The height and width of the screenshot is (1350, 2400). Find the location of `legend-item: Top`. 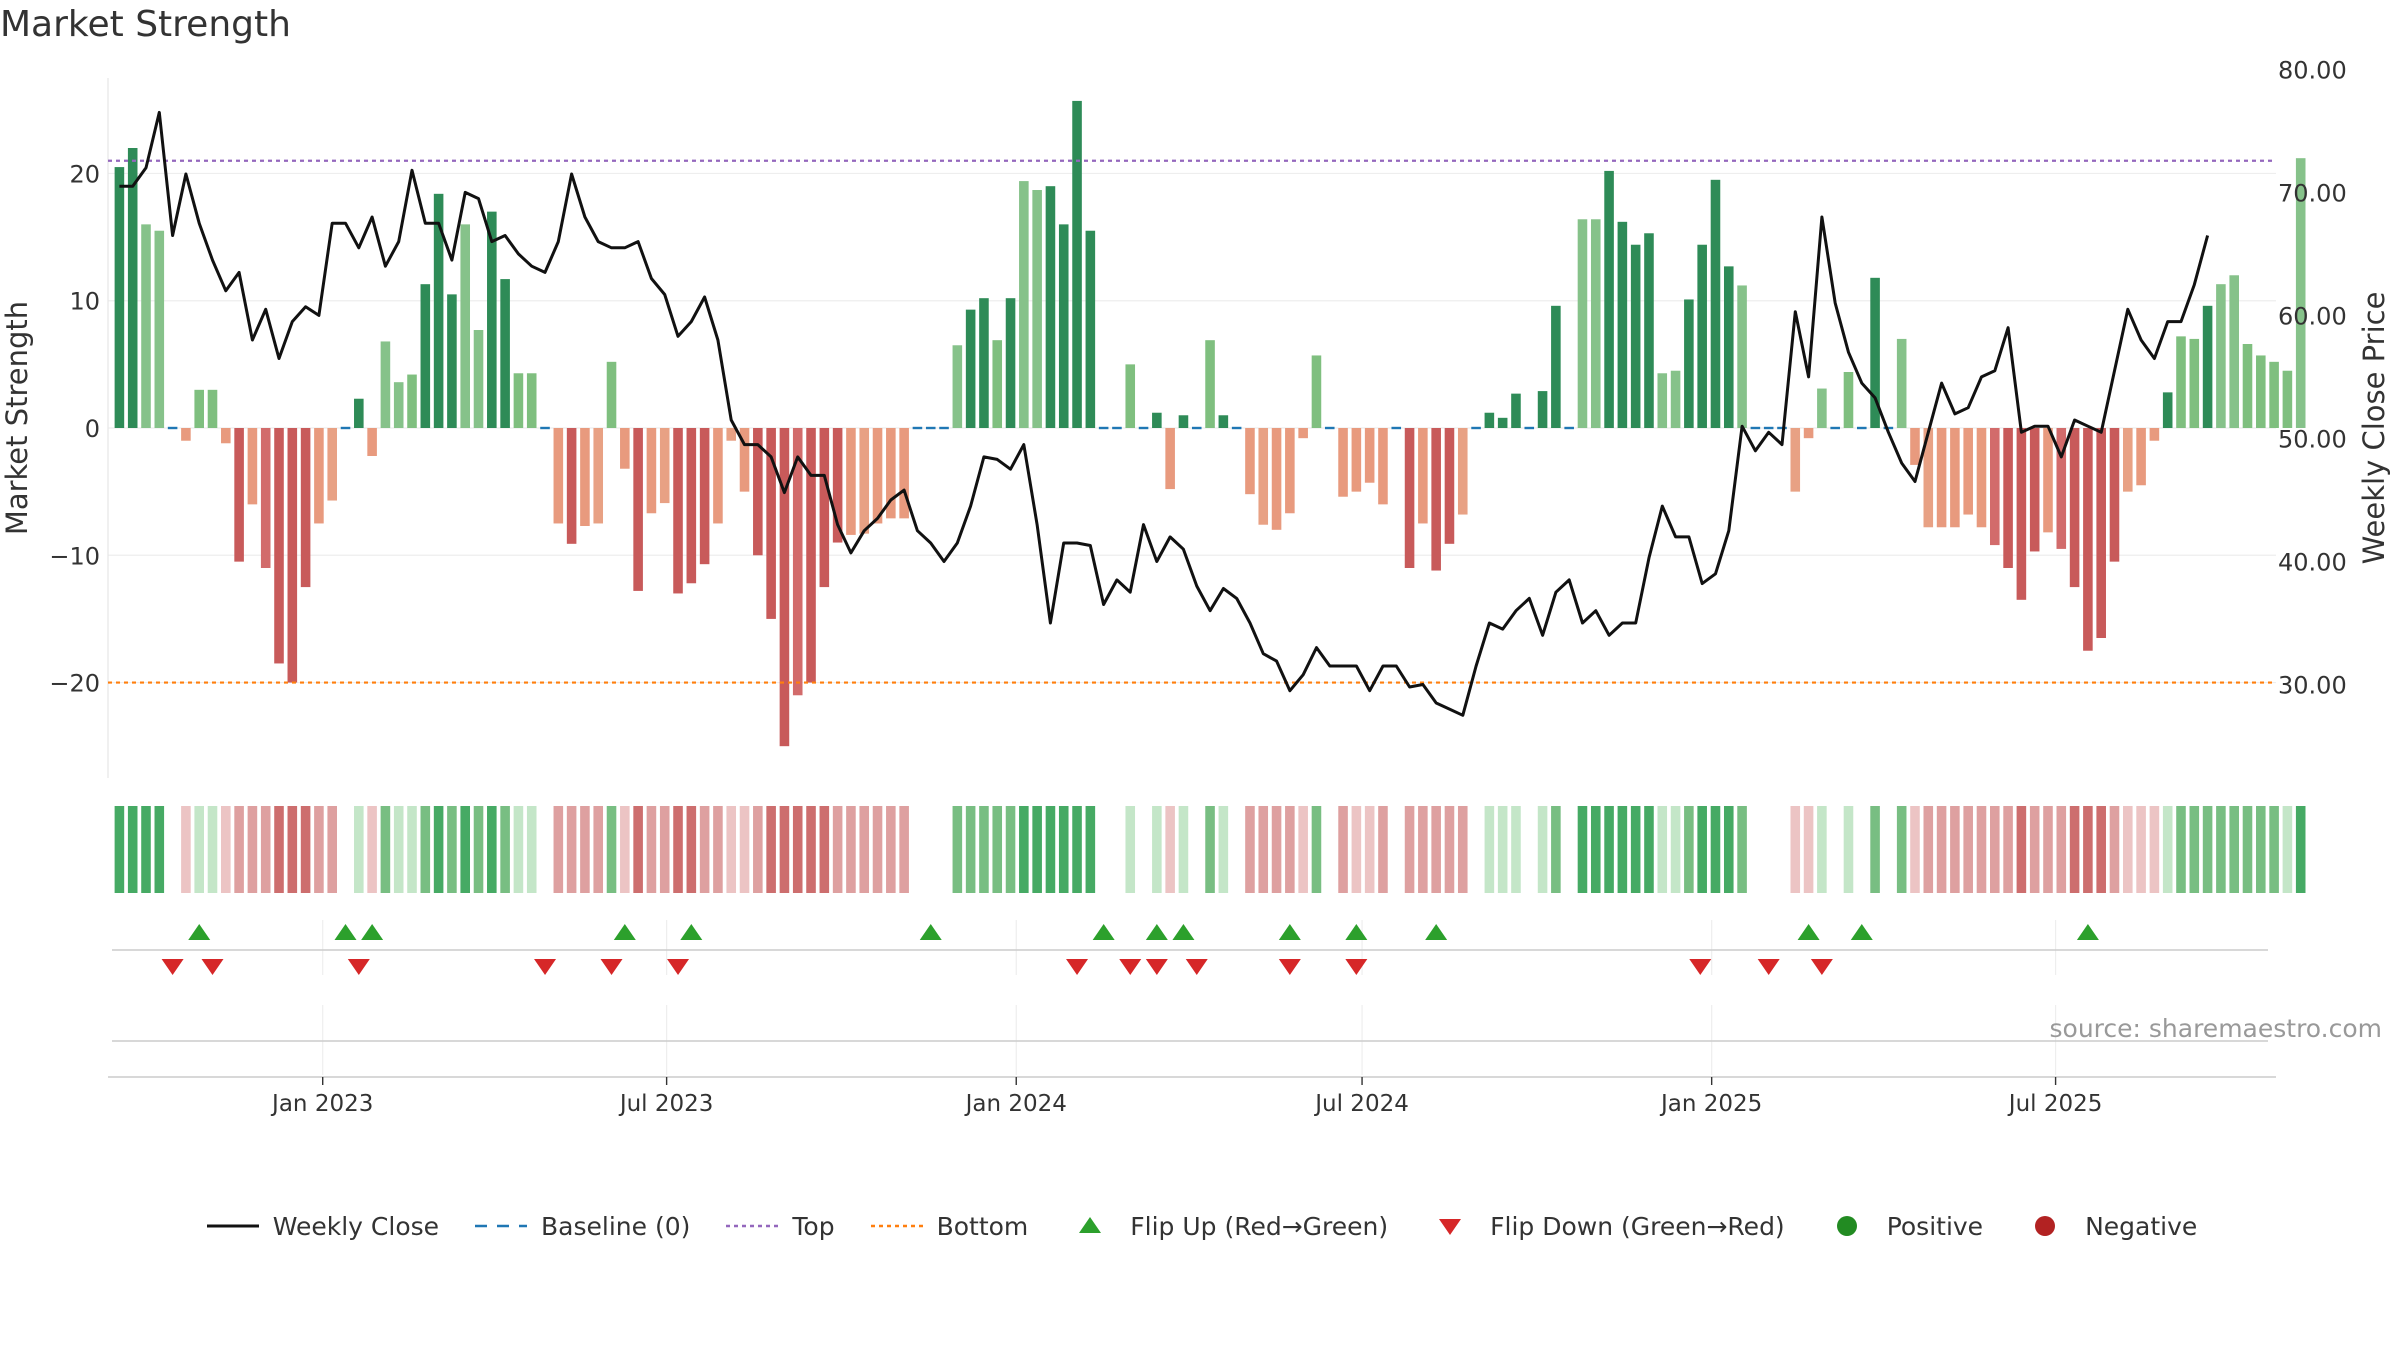

legend-item: Top is located at coordinates (778, 1226).